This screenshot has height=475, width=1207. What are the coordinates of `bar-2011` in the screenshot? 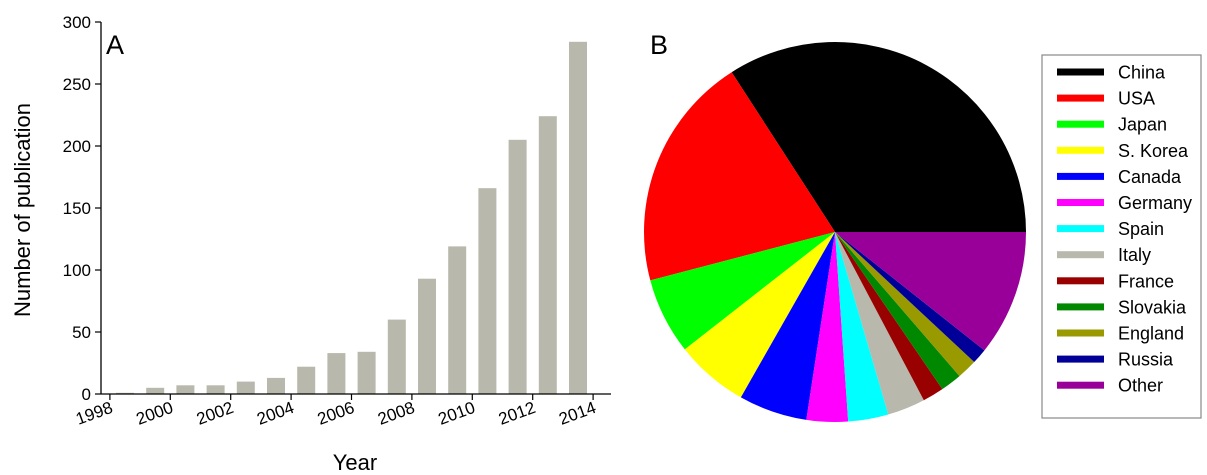 It's located at (517, 266).